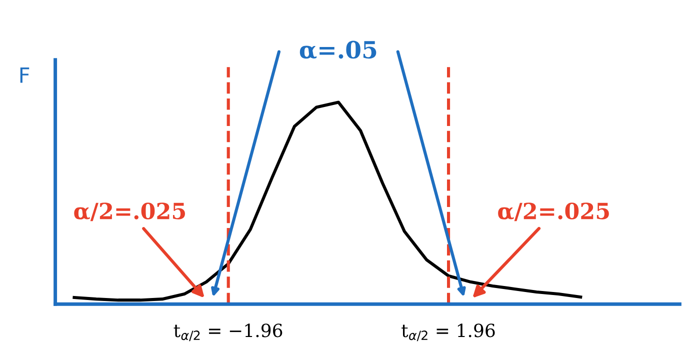 The width and height of the screenshot is (700, 352). I want to click on y-axis-title: F, so click(25, 75).